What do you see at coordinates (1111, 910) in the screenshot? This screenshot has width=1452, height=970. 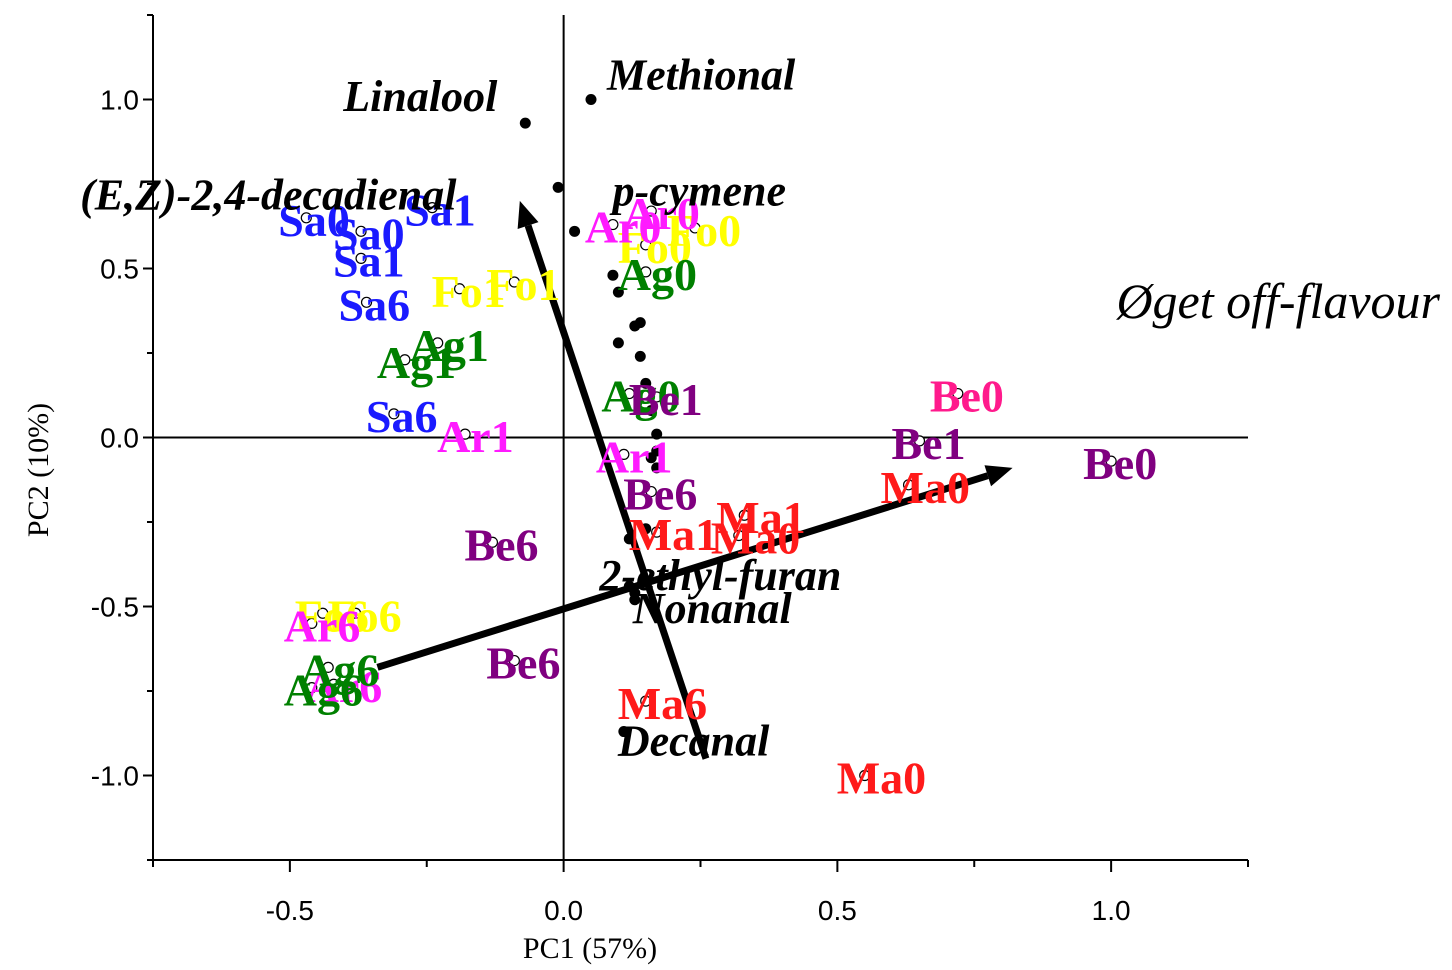 I see `x-tick-label: 1.0` at bounding box center [1111, 910].